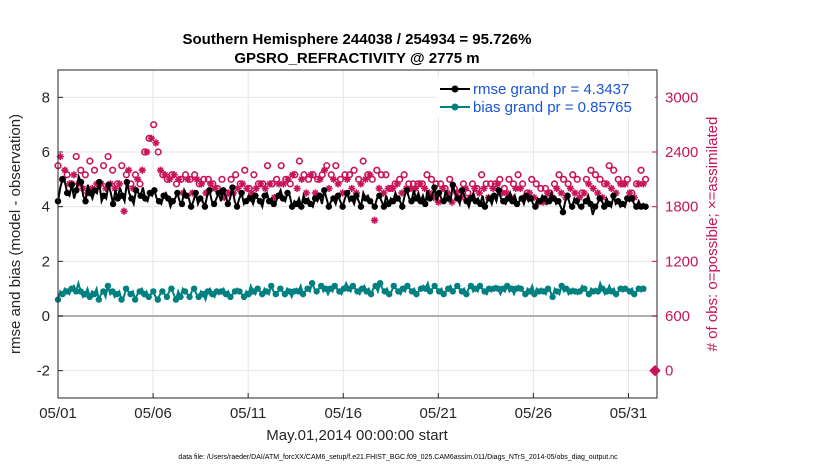 This screenshot has height=470, width=830. What do you see at coordinates (15, 234) in the screenshot?
I see `y-axis-label: rmse and bias (model - observation)` at bounding box center [15, 234].